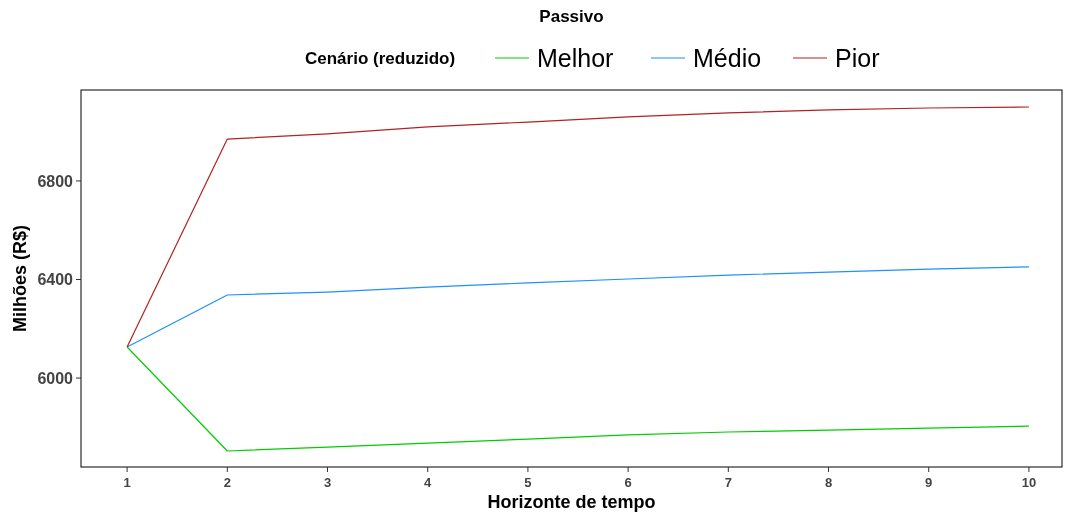 The height and width of the screenshot is (517, 1068). Describe the element at coordinates (55, 379) in the screenshot. I see `y-tick-label: 6000` at that location.